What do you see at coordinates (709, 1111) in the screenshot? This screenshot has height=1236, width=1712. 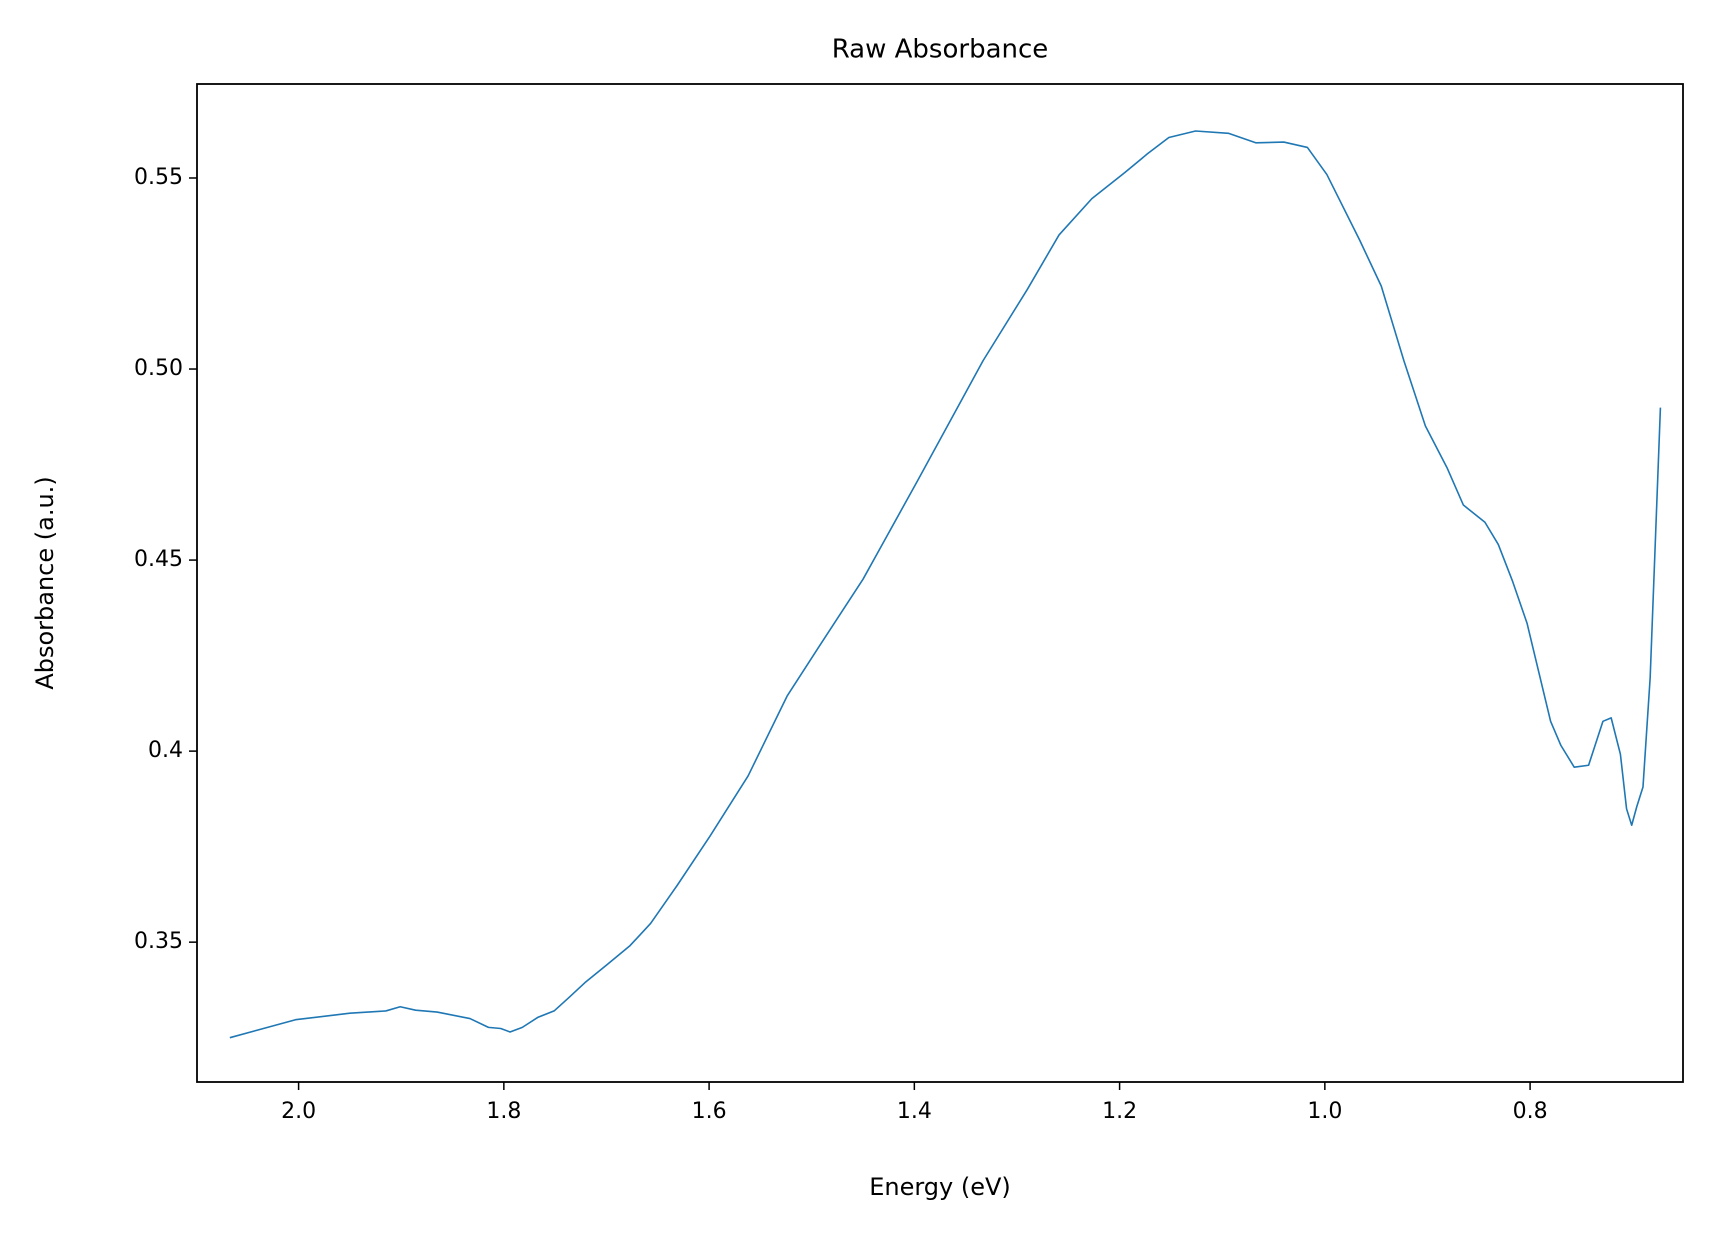 I see `x-tick-label: 1.6` at bounding box center [709, 1111].